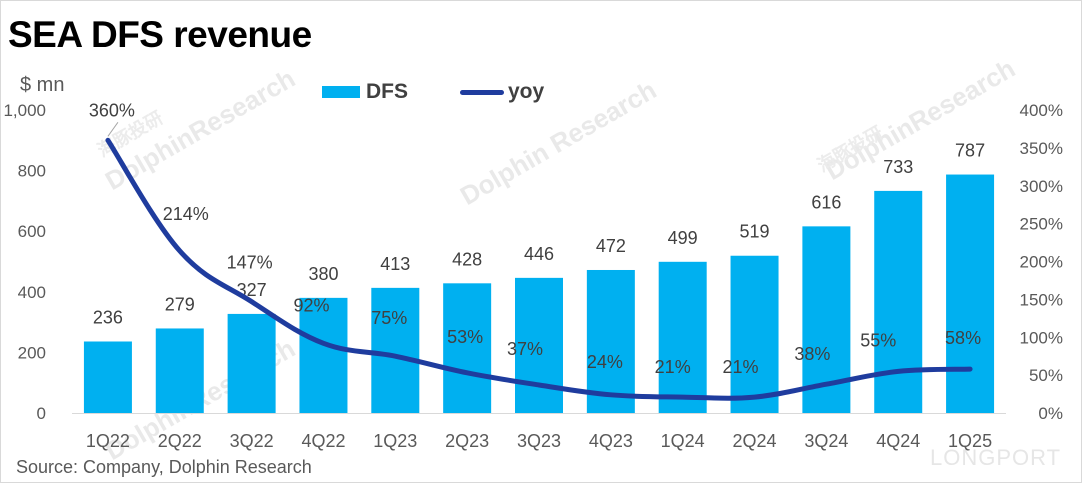  I want to click on bar-data-label: 616, so click(826, 202).